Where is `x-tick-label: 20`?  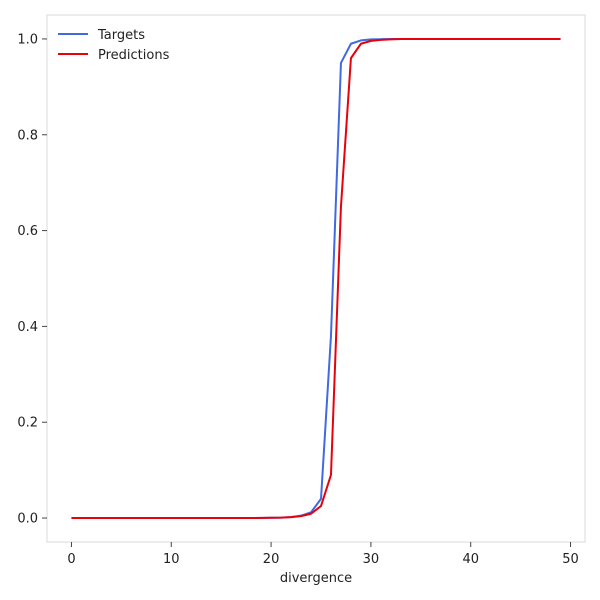
x-tick-label: 20 is located at coordinates (271, 559).